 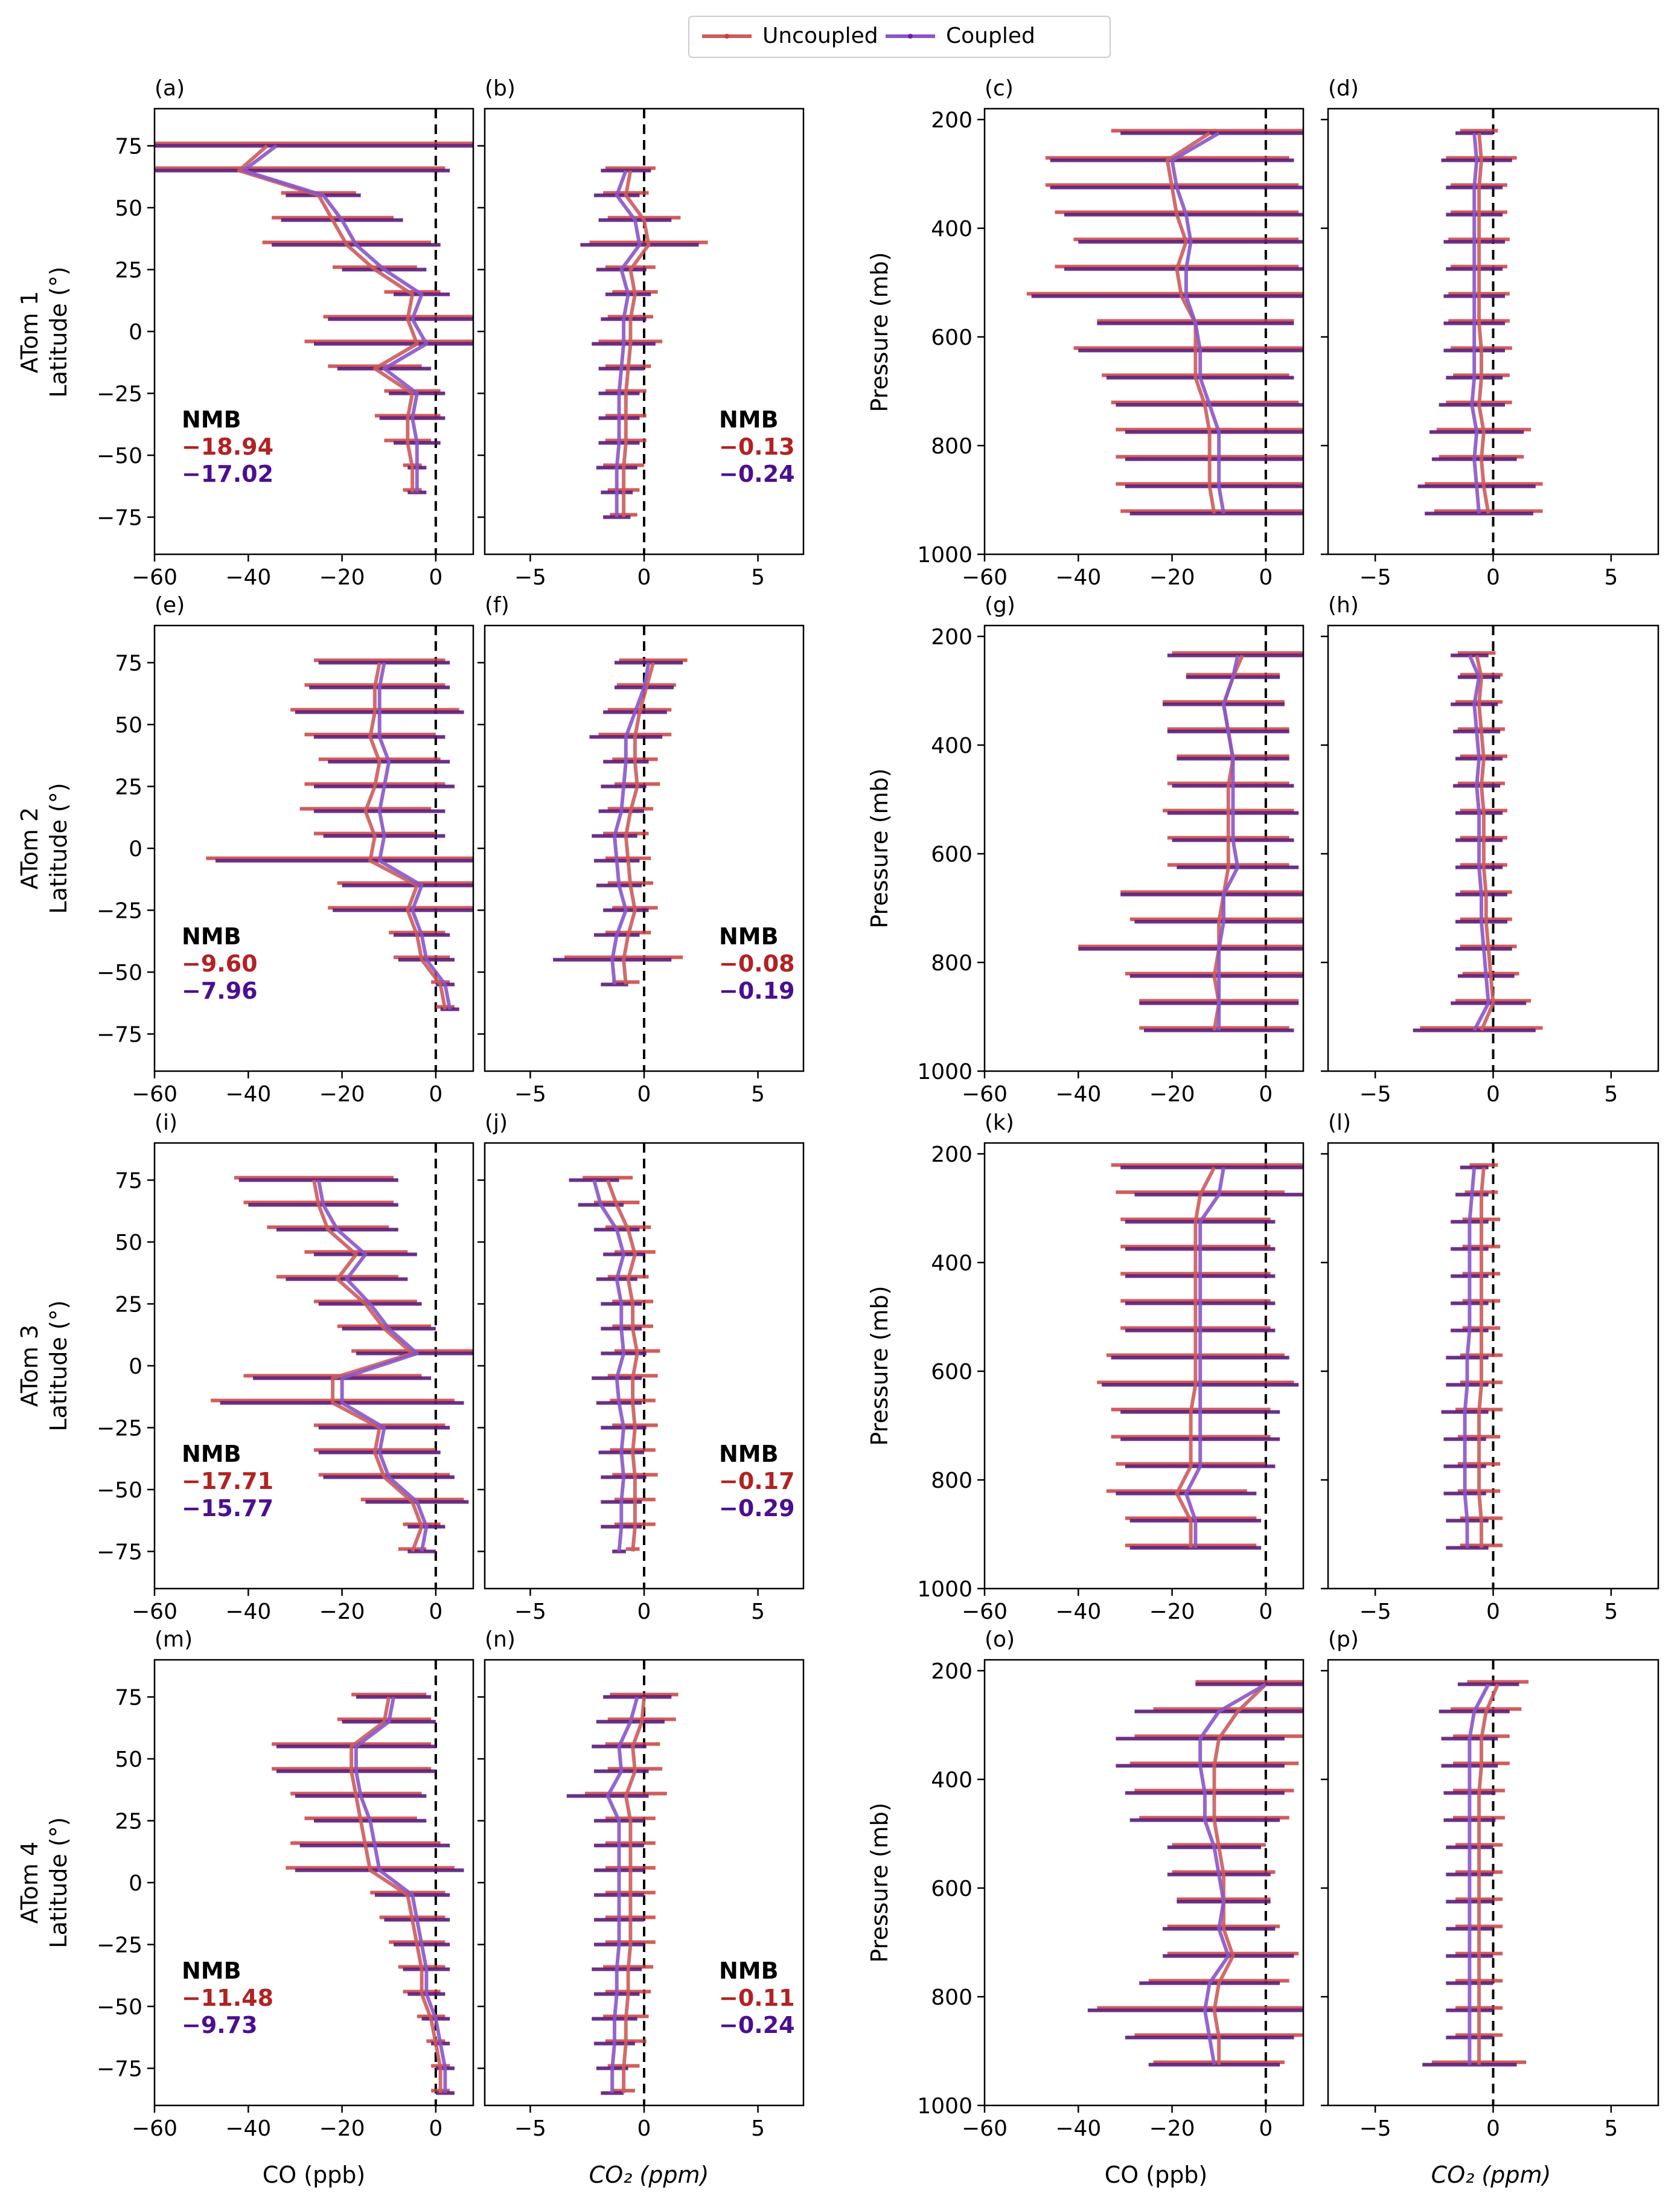 I want to click on panel-o-ytick-label: 1000, so click(x=945, y=2106).